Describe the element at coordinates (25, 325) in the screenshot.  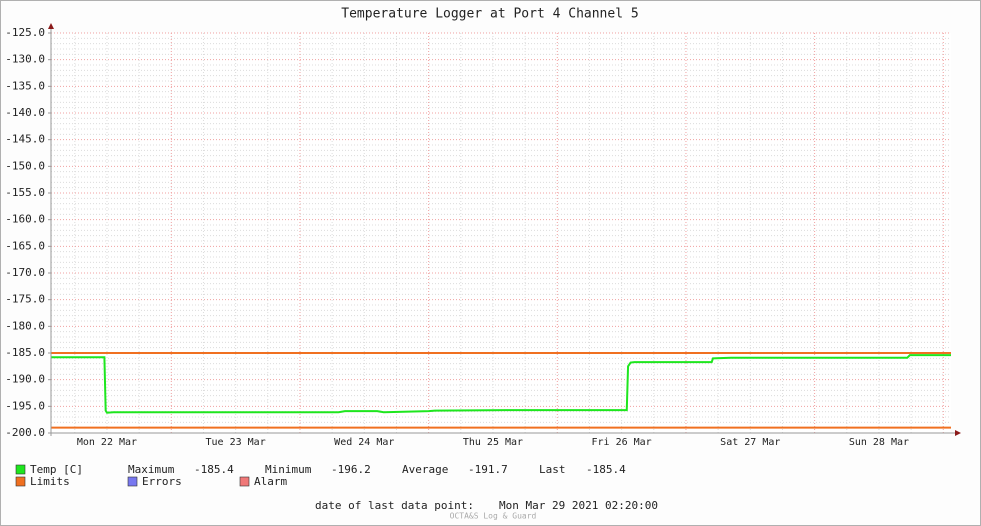
I see `y-tick-label: -180.0` at that location.